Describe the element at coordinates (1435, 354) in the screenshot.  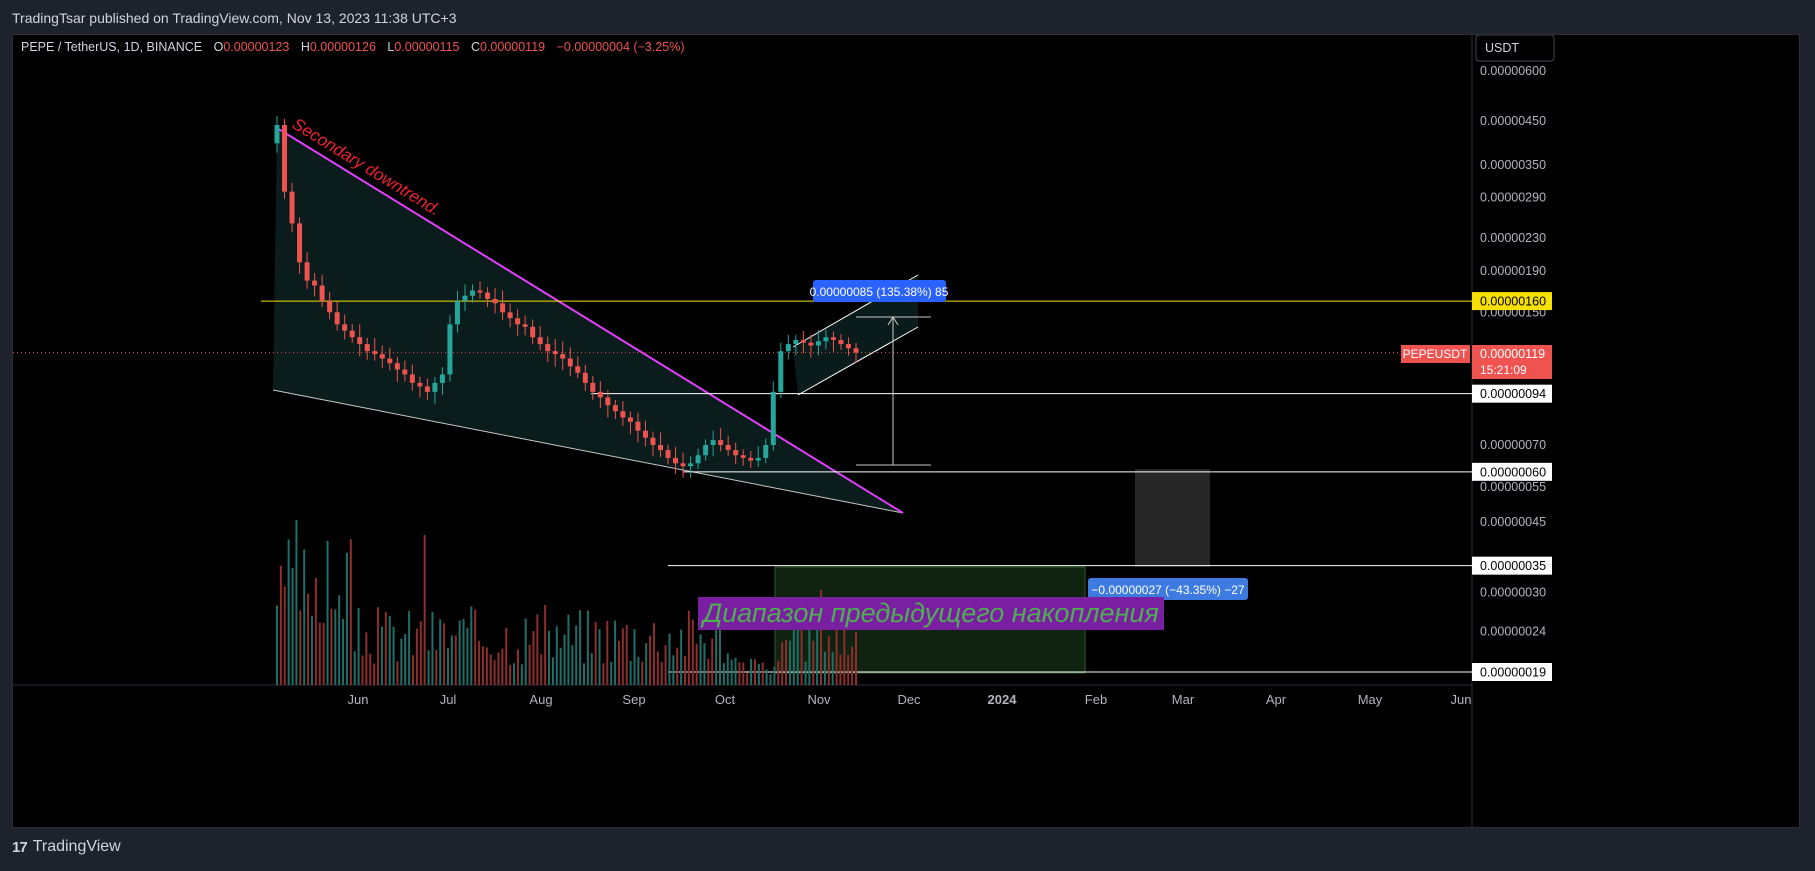
I see `symbol-badge-text: PEPEUSDT` at that location.